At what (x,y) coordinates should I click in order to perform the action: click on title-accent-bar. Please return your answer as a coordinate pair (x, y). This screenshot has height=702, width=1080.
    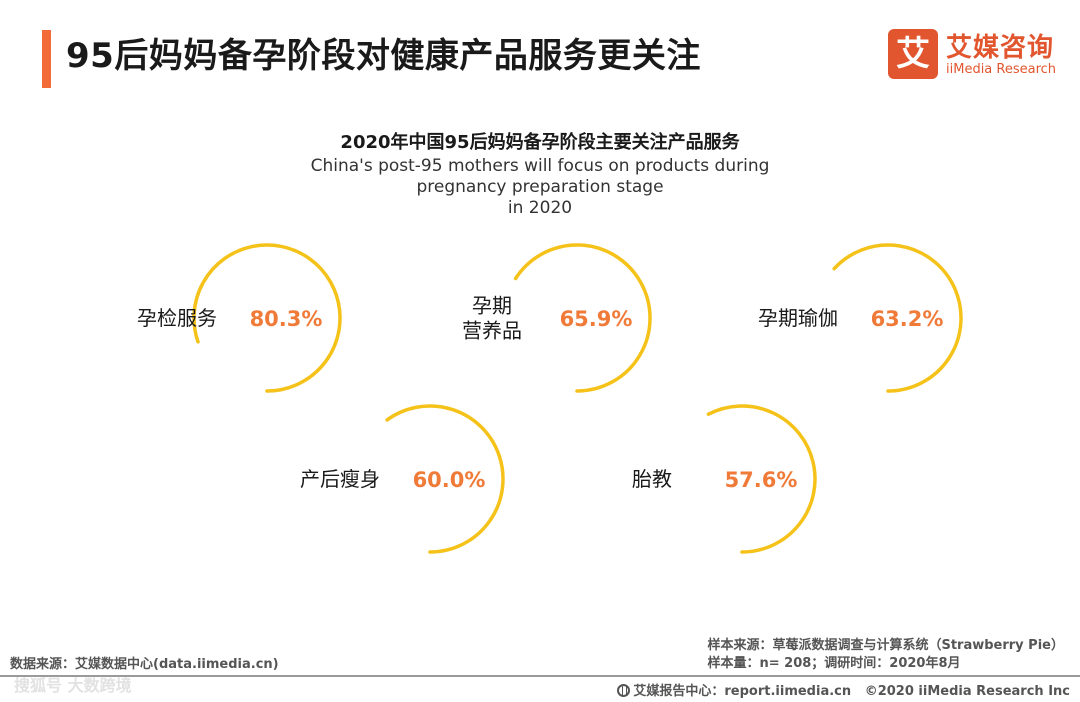
    Looking at the image, I should click on (46, 59).